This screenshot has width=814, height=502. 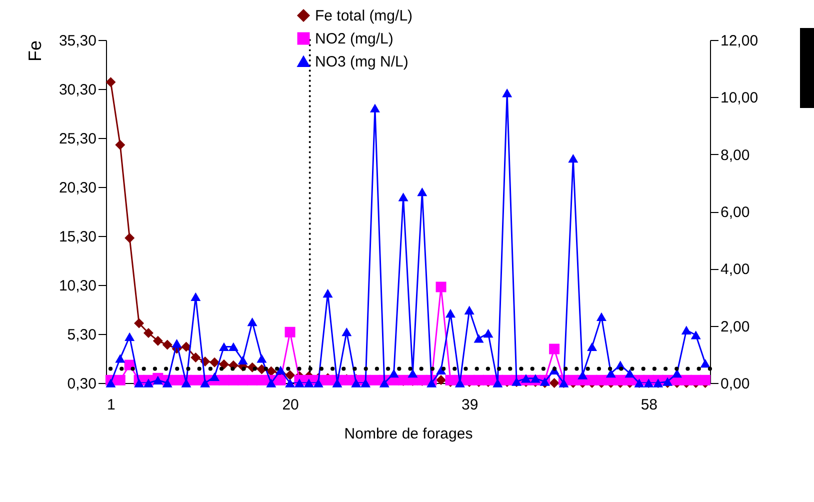 I want to click on x-tick-label: 20, so click(x=290, y=405).